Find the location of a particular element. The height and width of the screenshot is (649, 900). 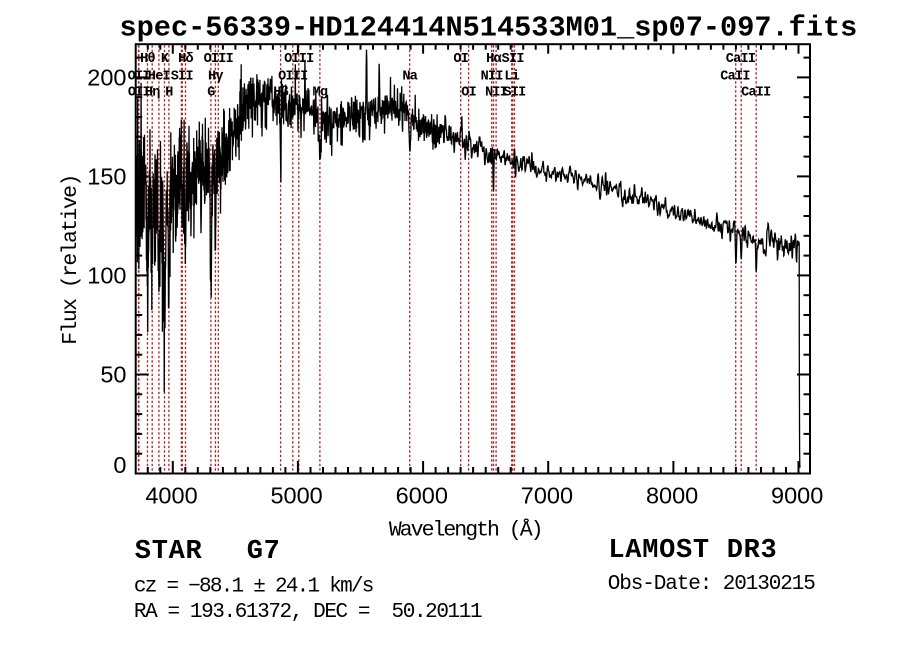

svg-text: G7 is located at coordinates (264, 552).